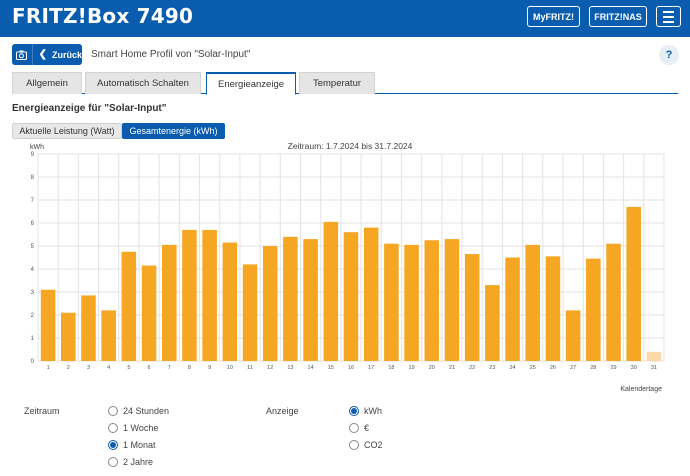 This screenshot has width=690, height=476. I want to click on tab-automatisch-schalten: Automatisch Schalten, so click(143, 83).